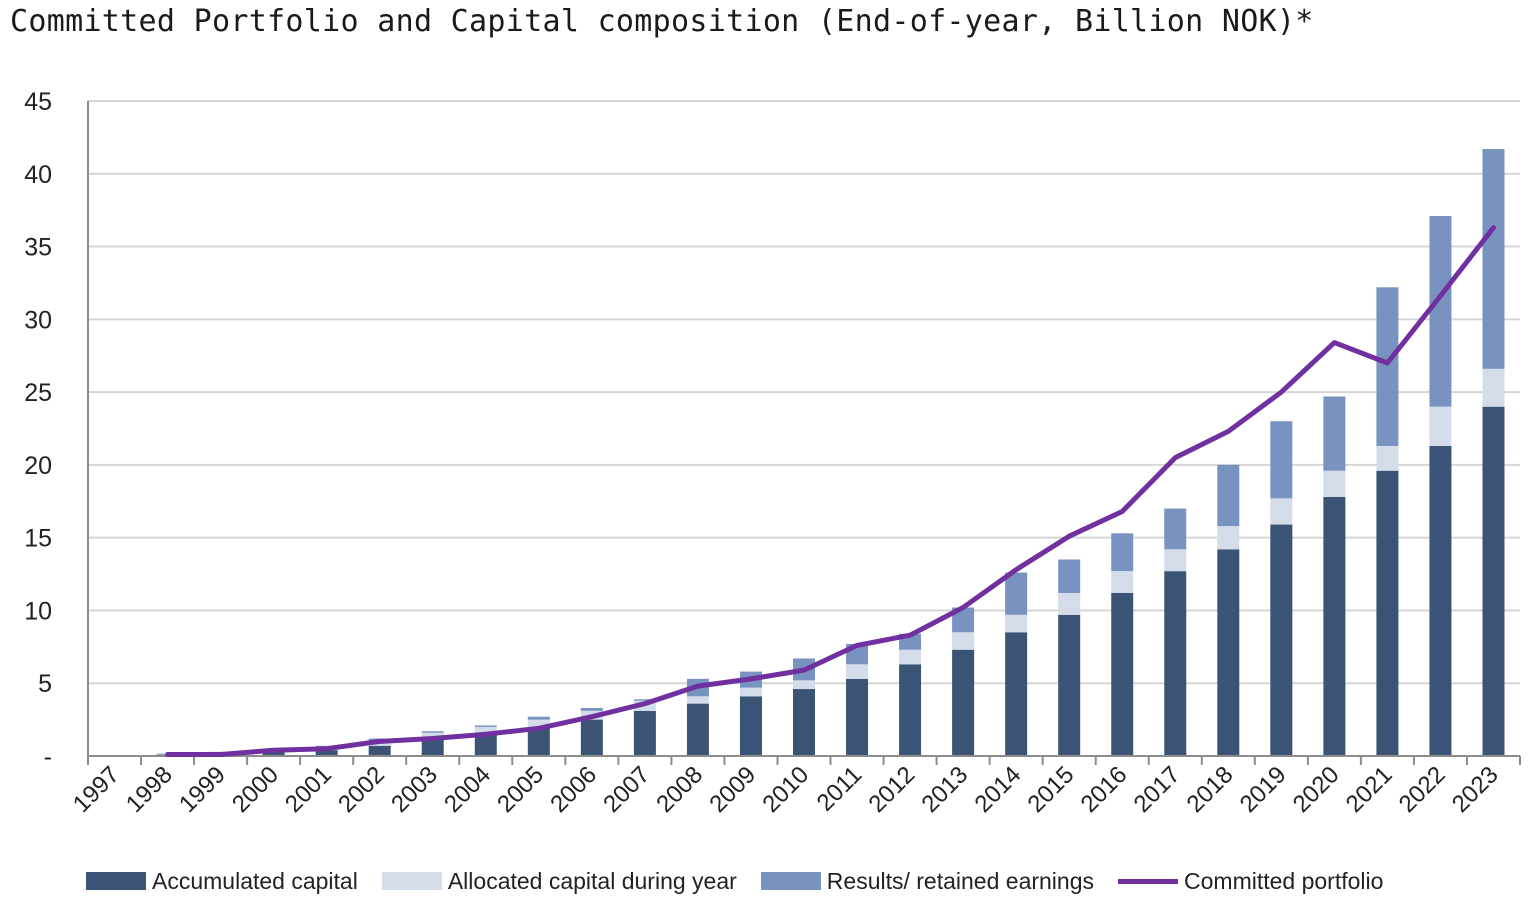  What do you see at coordinates (1440, 426) in the screenshot?
I see `bar-allocated-capital-during-year-2022` at bounding box center [1440, 426].